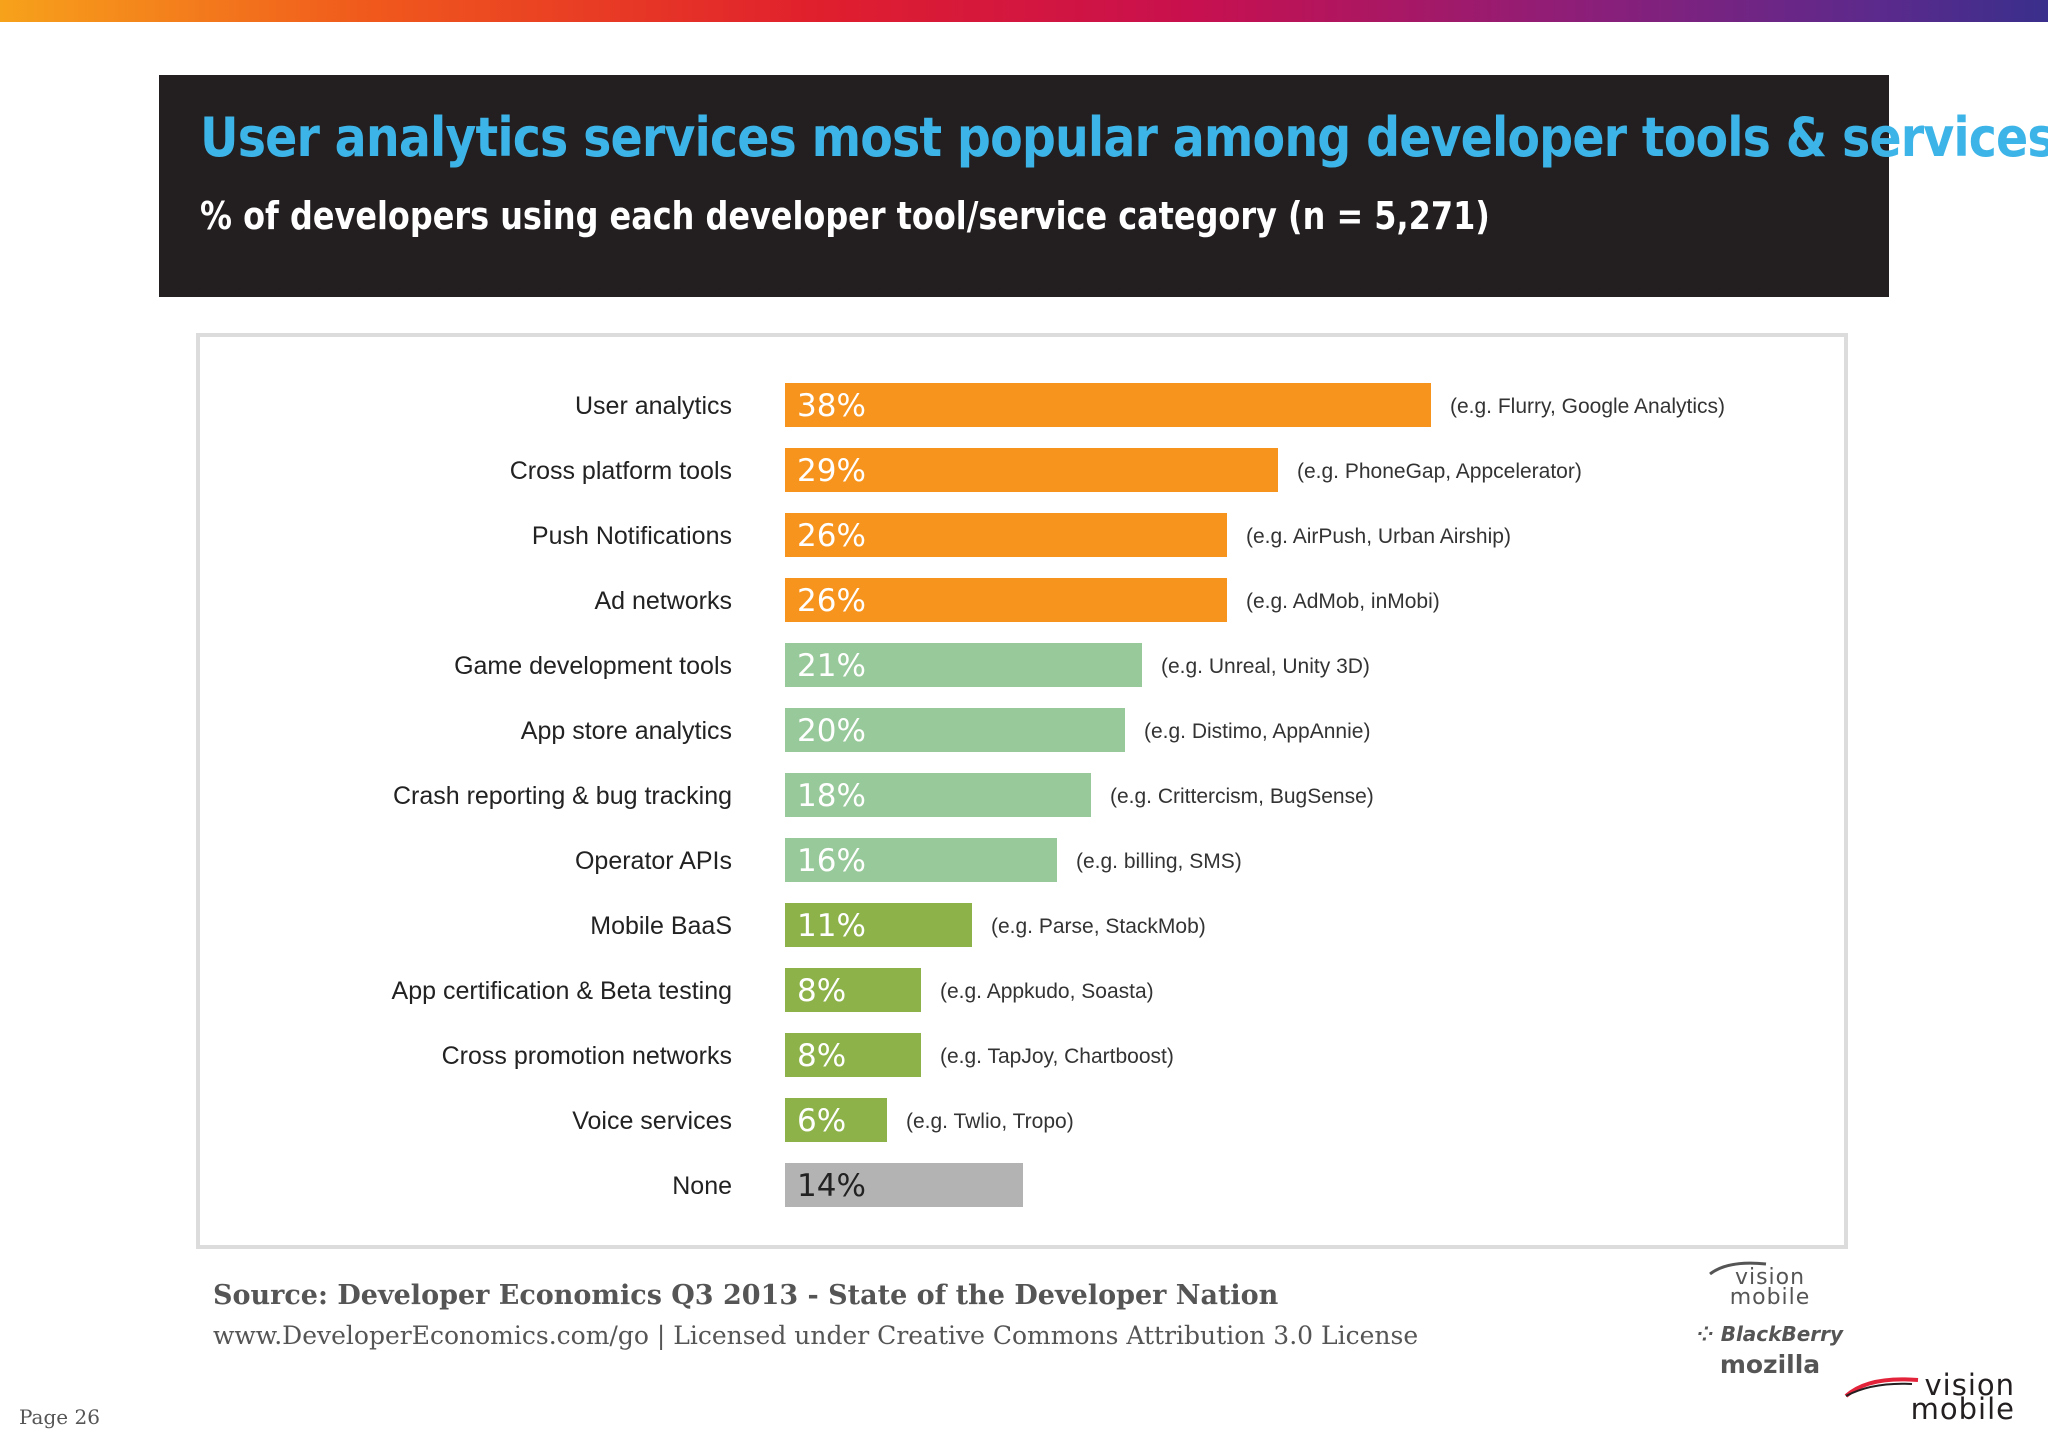 Image resolution: width=2048 pixels, height=1447 pixels. What do you see at coordinates (1024, 11) in the screenshot?
I see `top-gradient-band` at bounding box center [1024, 11].